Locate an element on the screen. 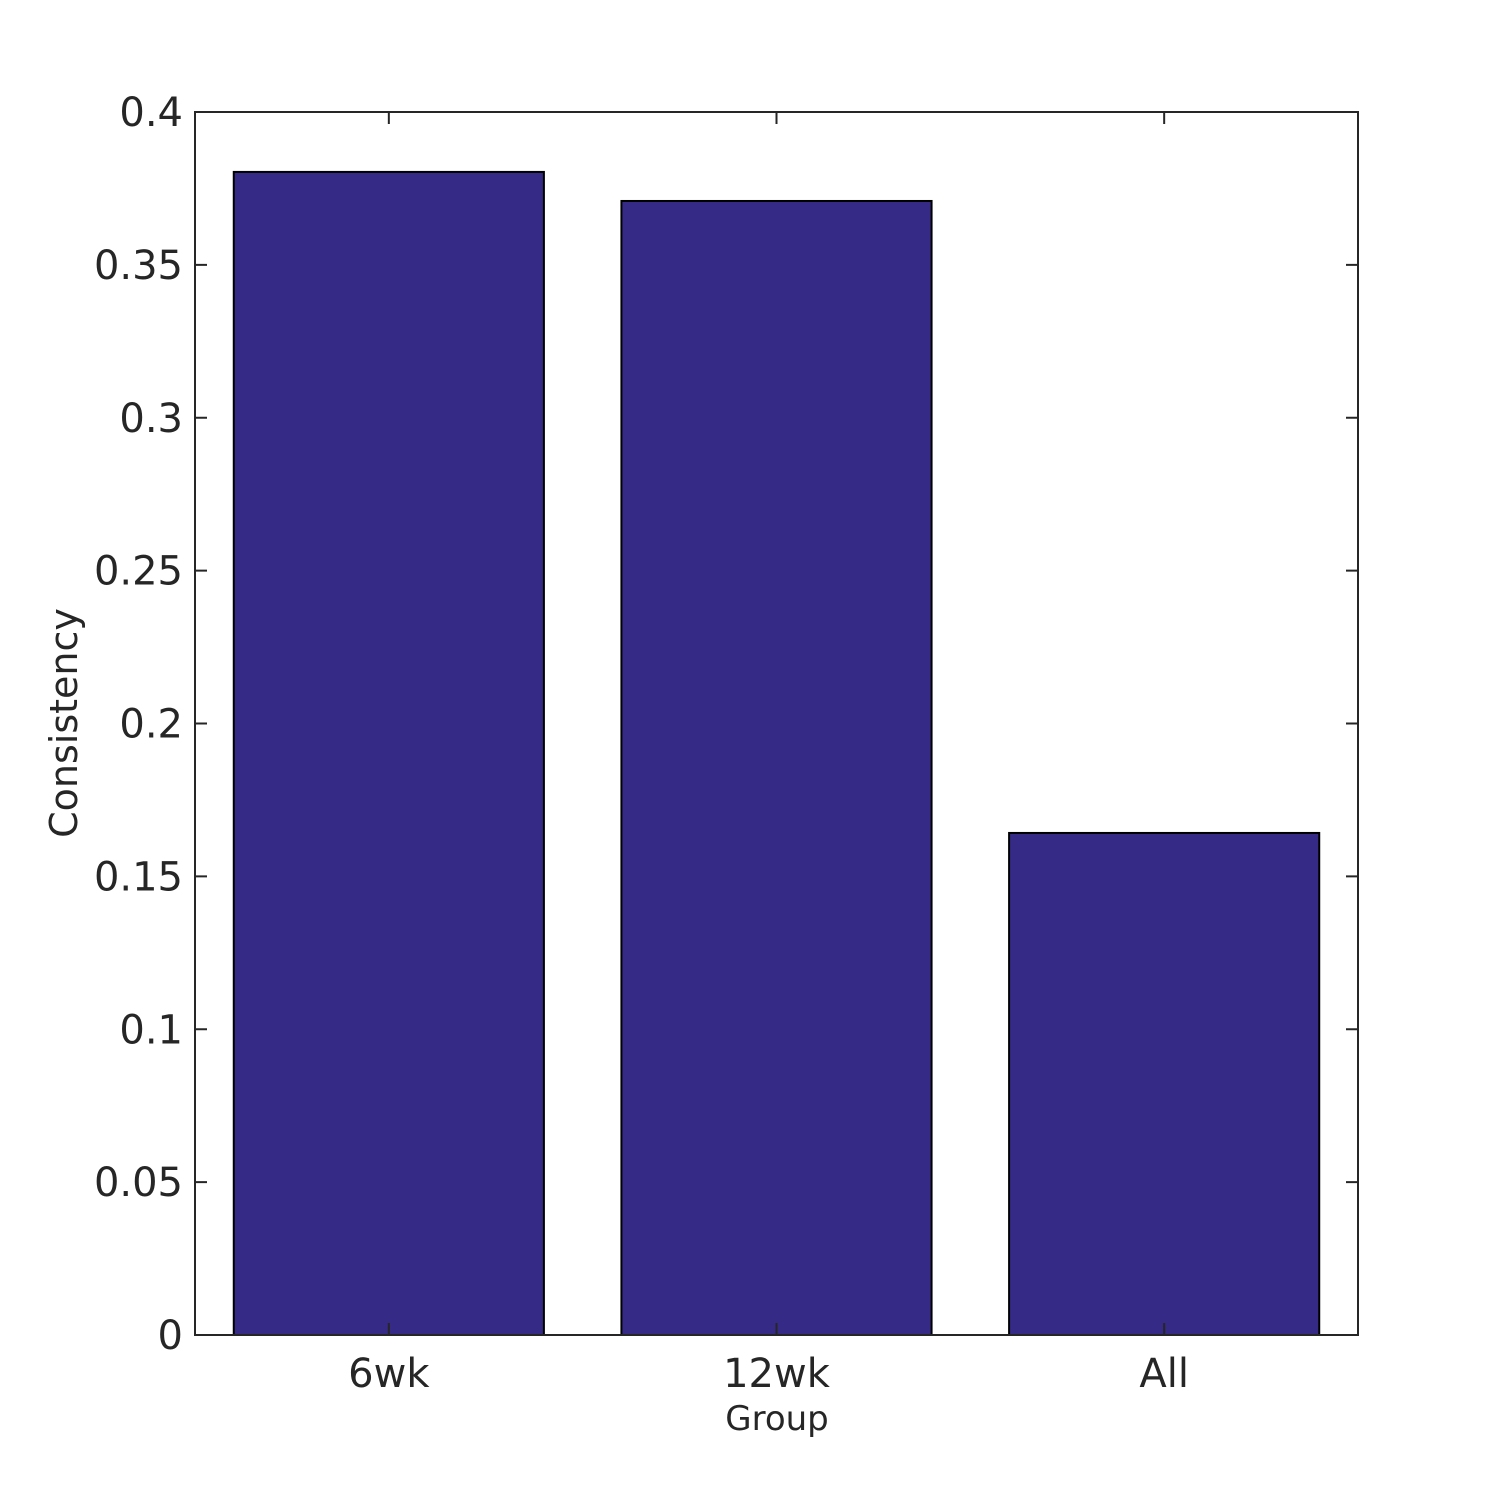  x-tick-label: 12wk is located at coordinates (777, 1374).